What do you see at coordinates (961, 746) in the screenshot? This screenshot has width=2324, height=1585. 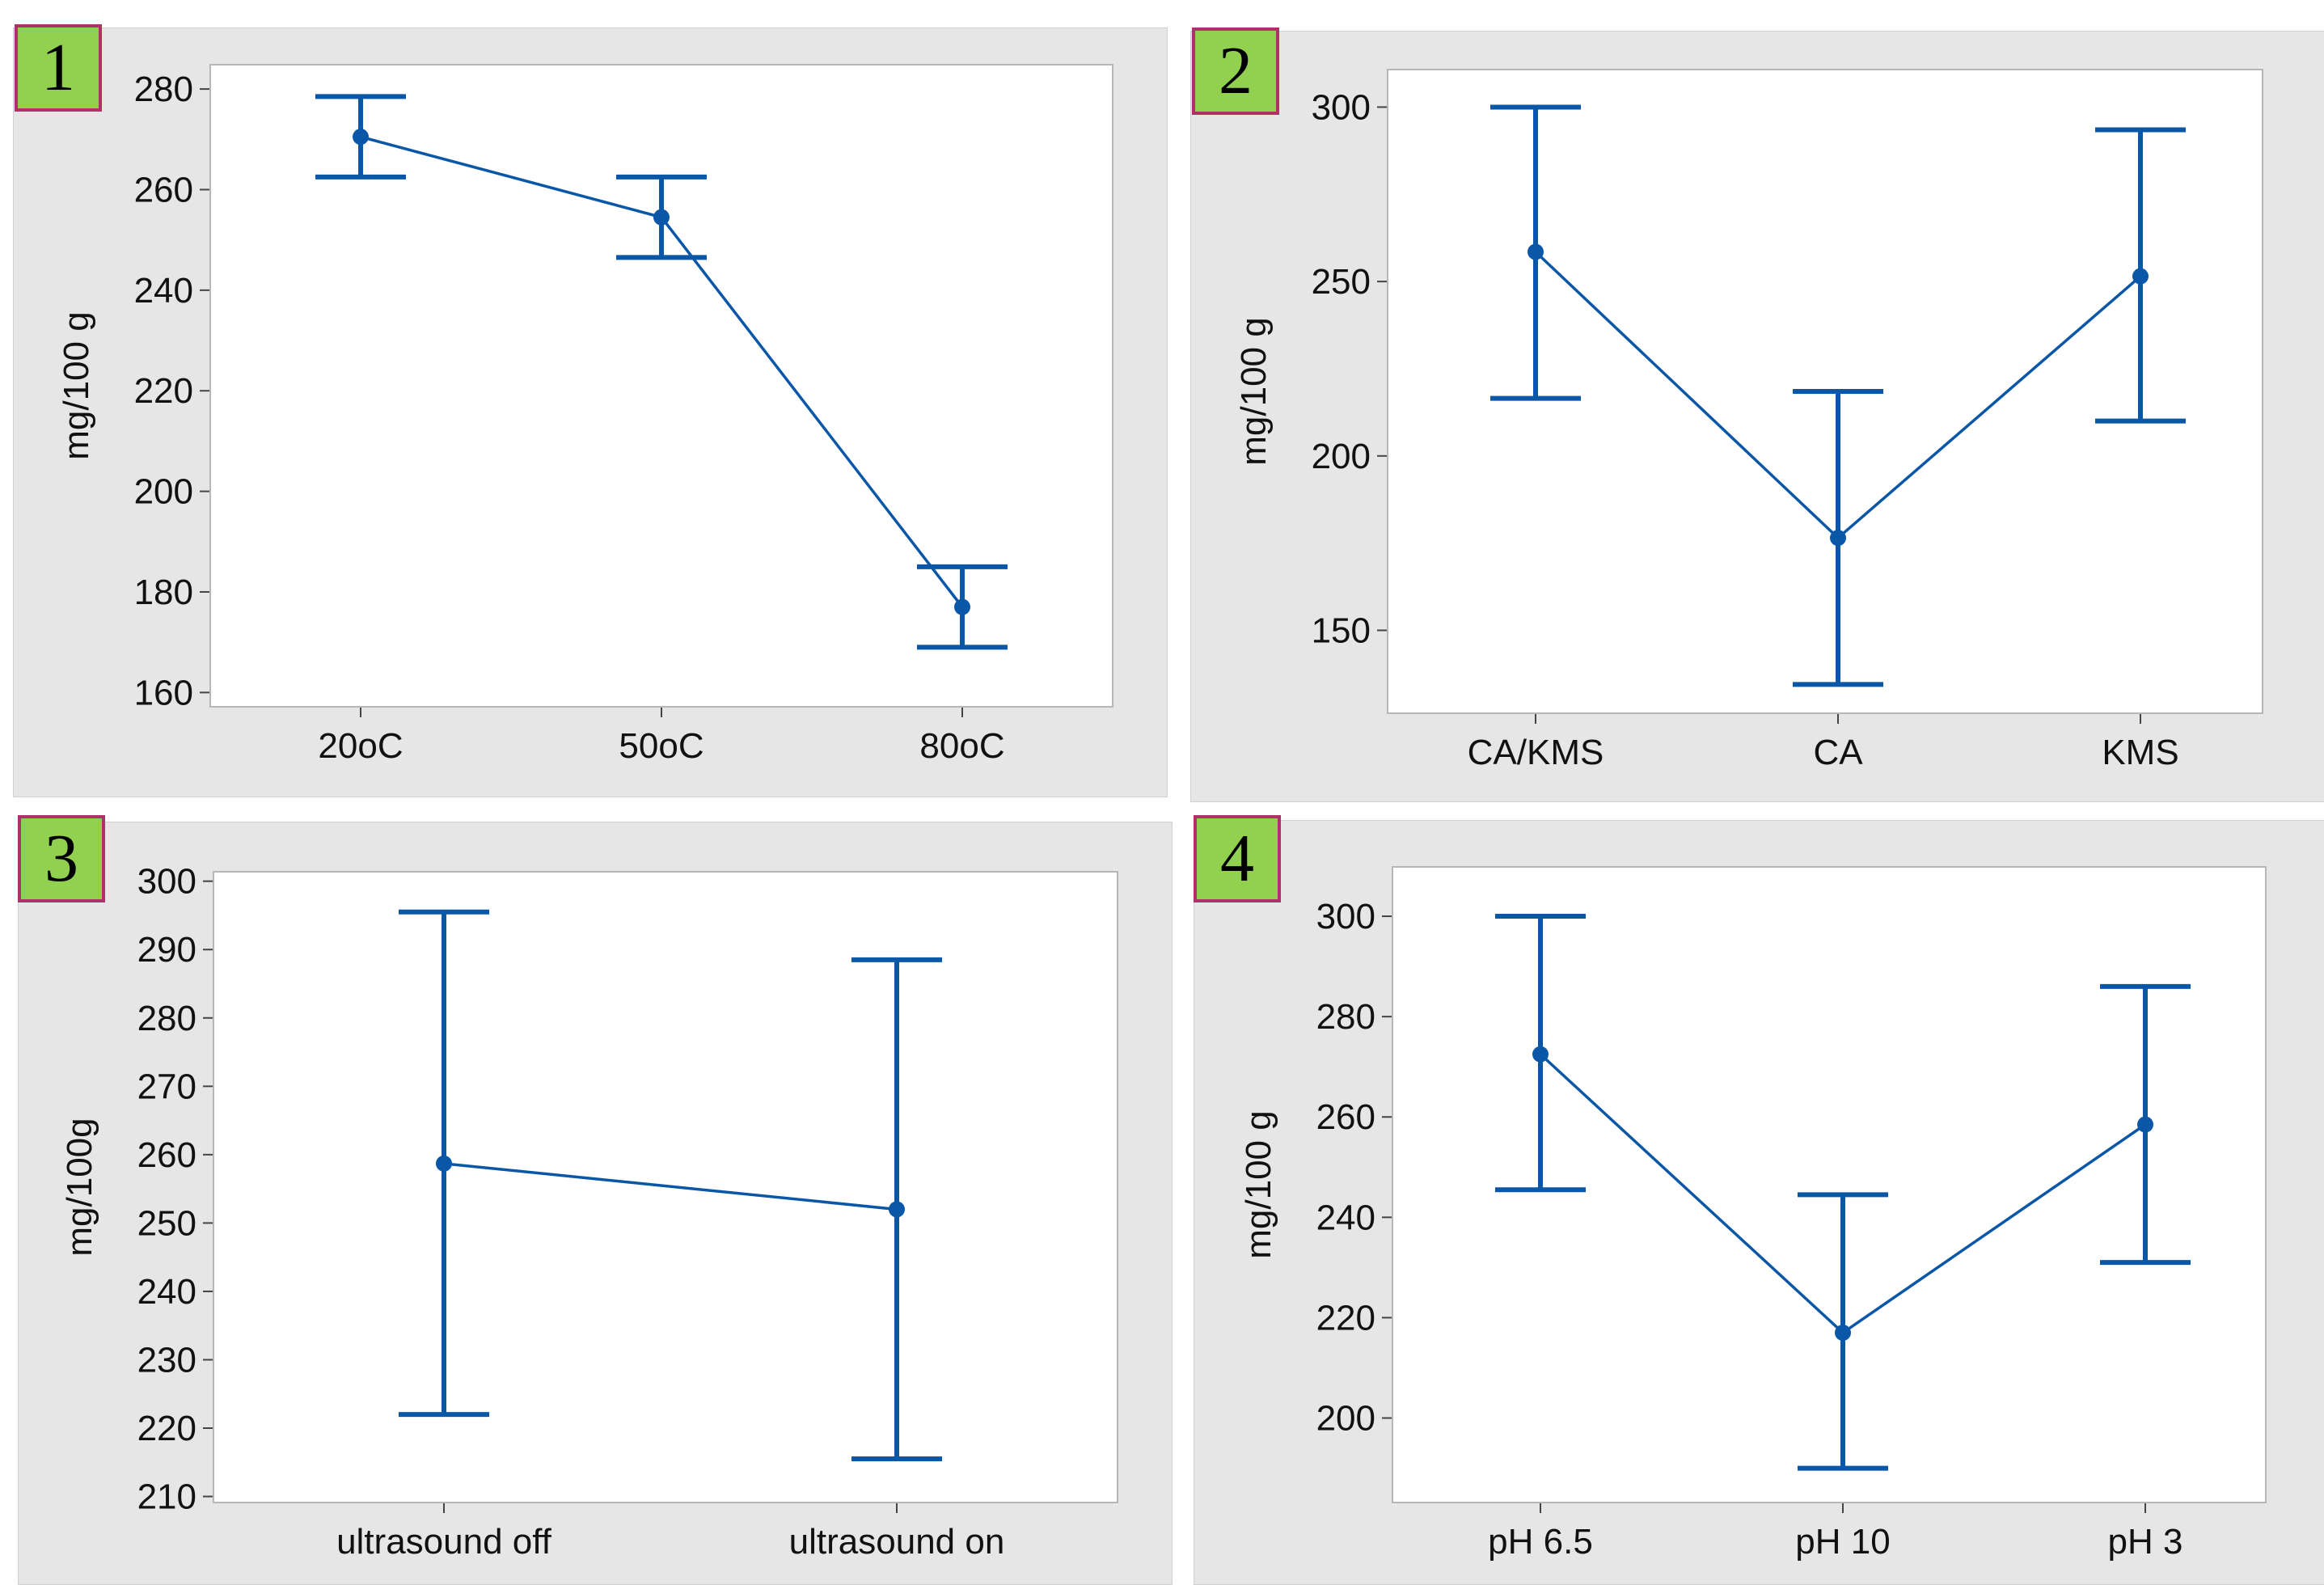 I see `x-tick-label: 80oC` at bounding box center [961, 746].